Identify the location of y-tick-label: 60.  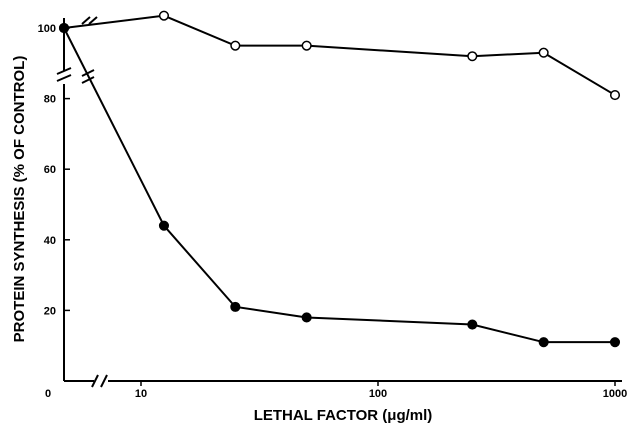
(50, 170).